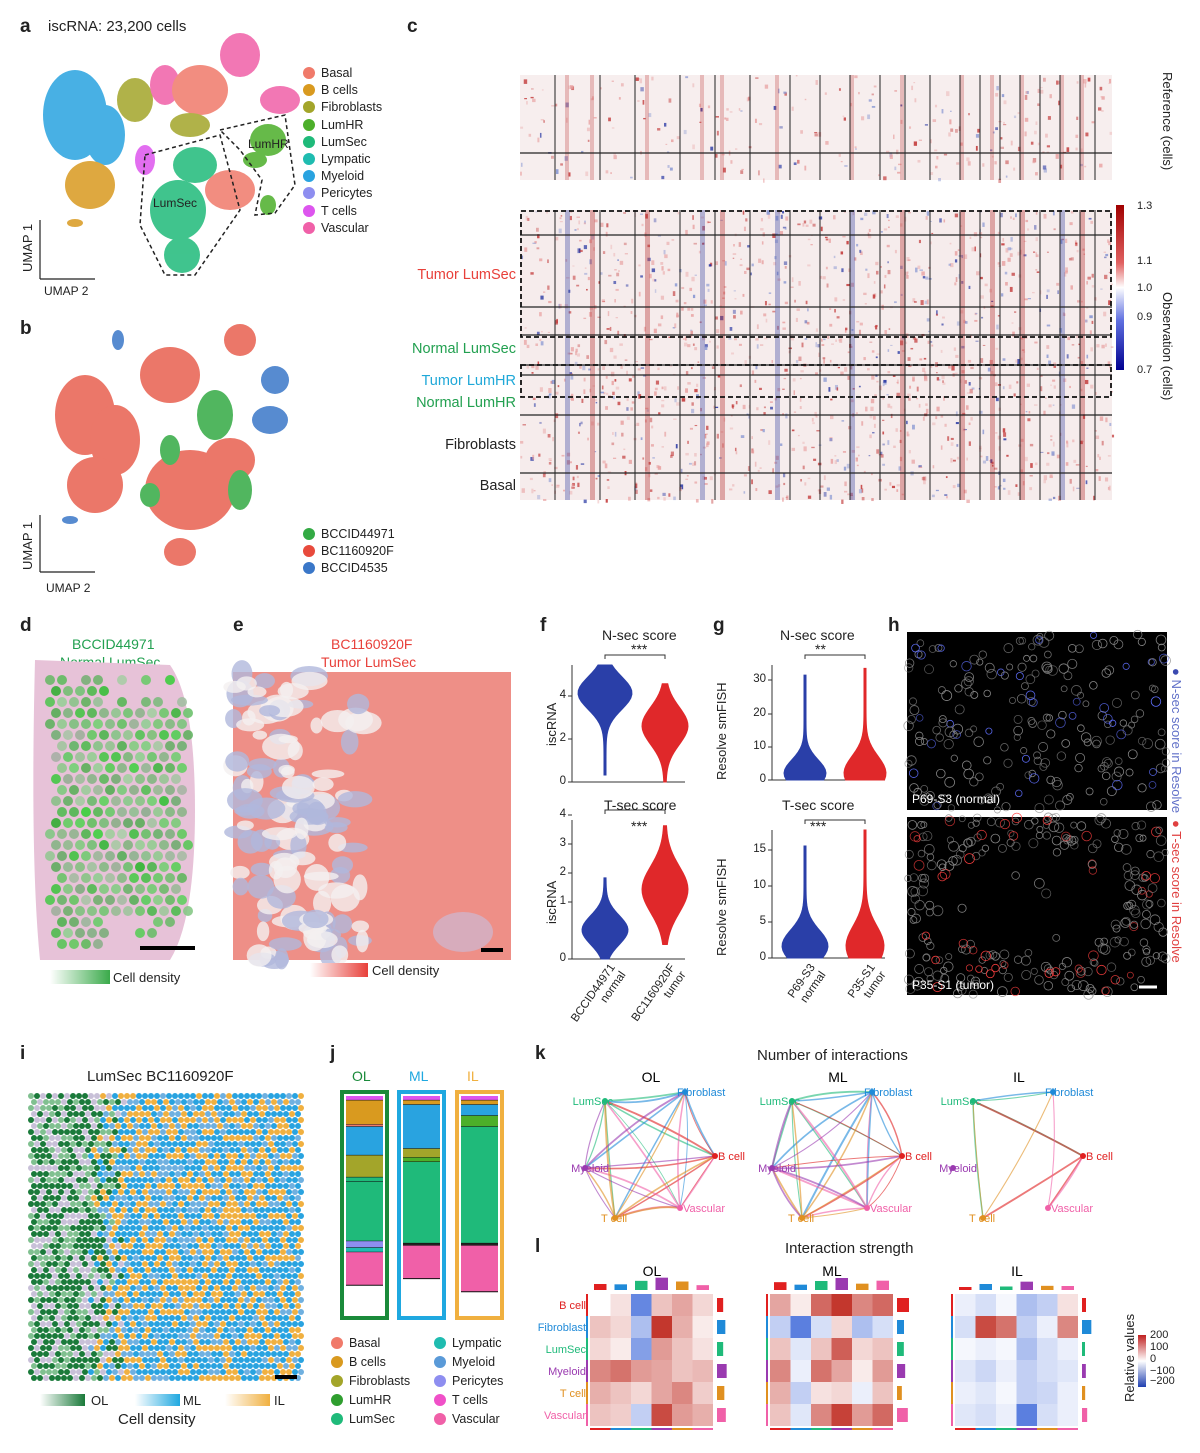  What do you see at coordinates (605, 918) in the screenshot?
I see `violin-normal` at bounding box center [605, 918].